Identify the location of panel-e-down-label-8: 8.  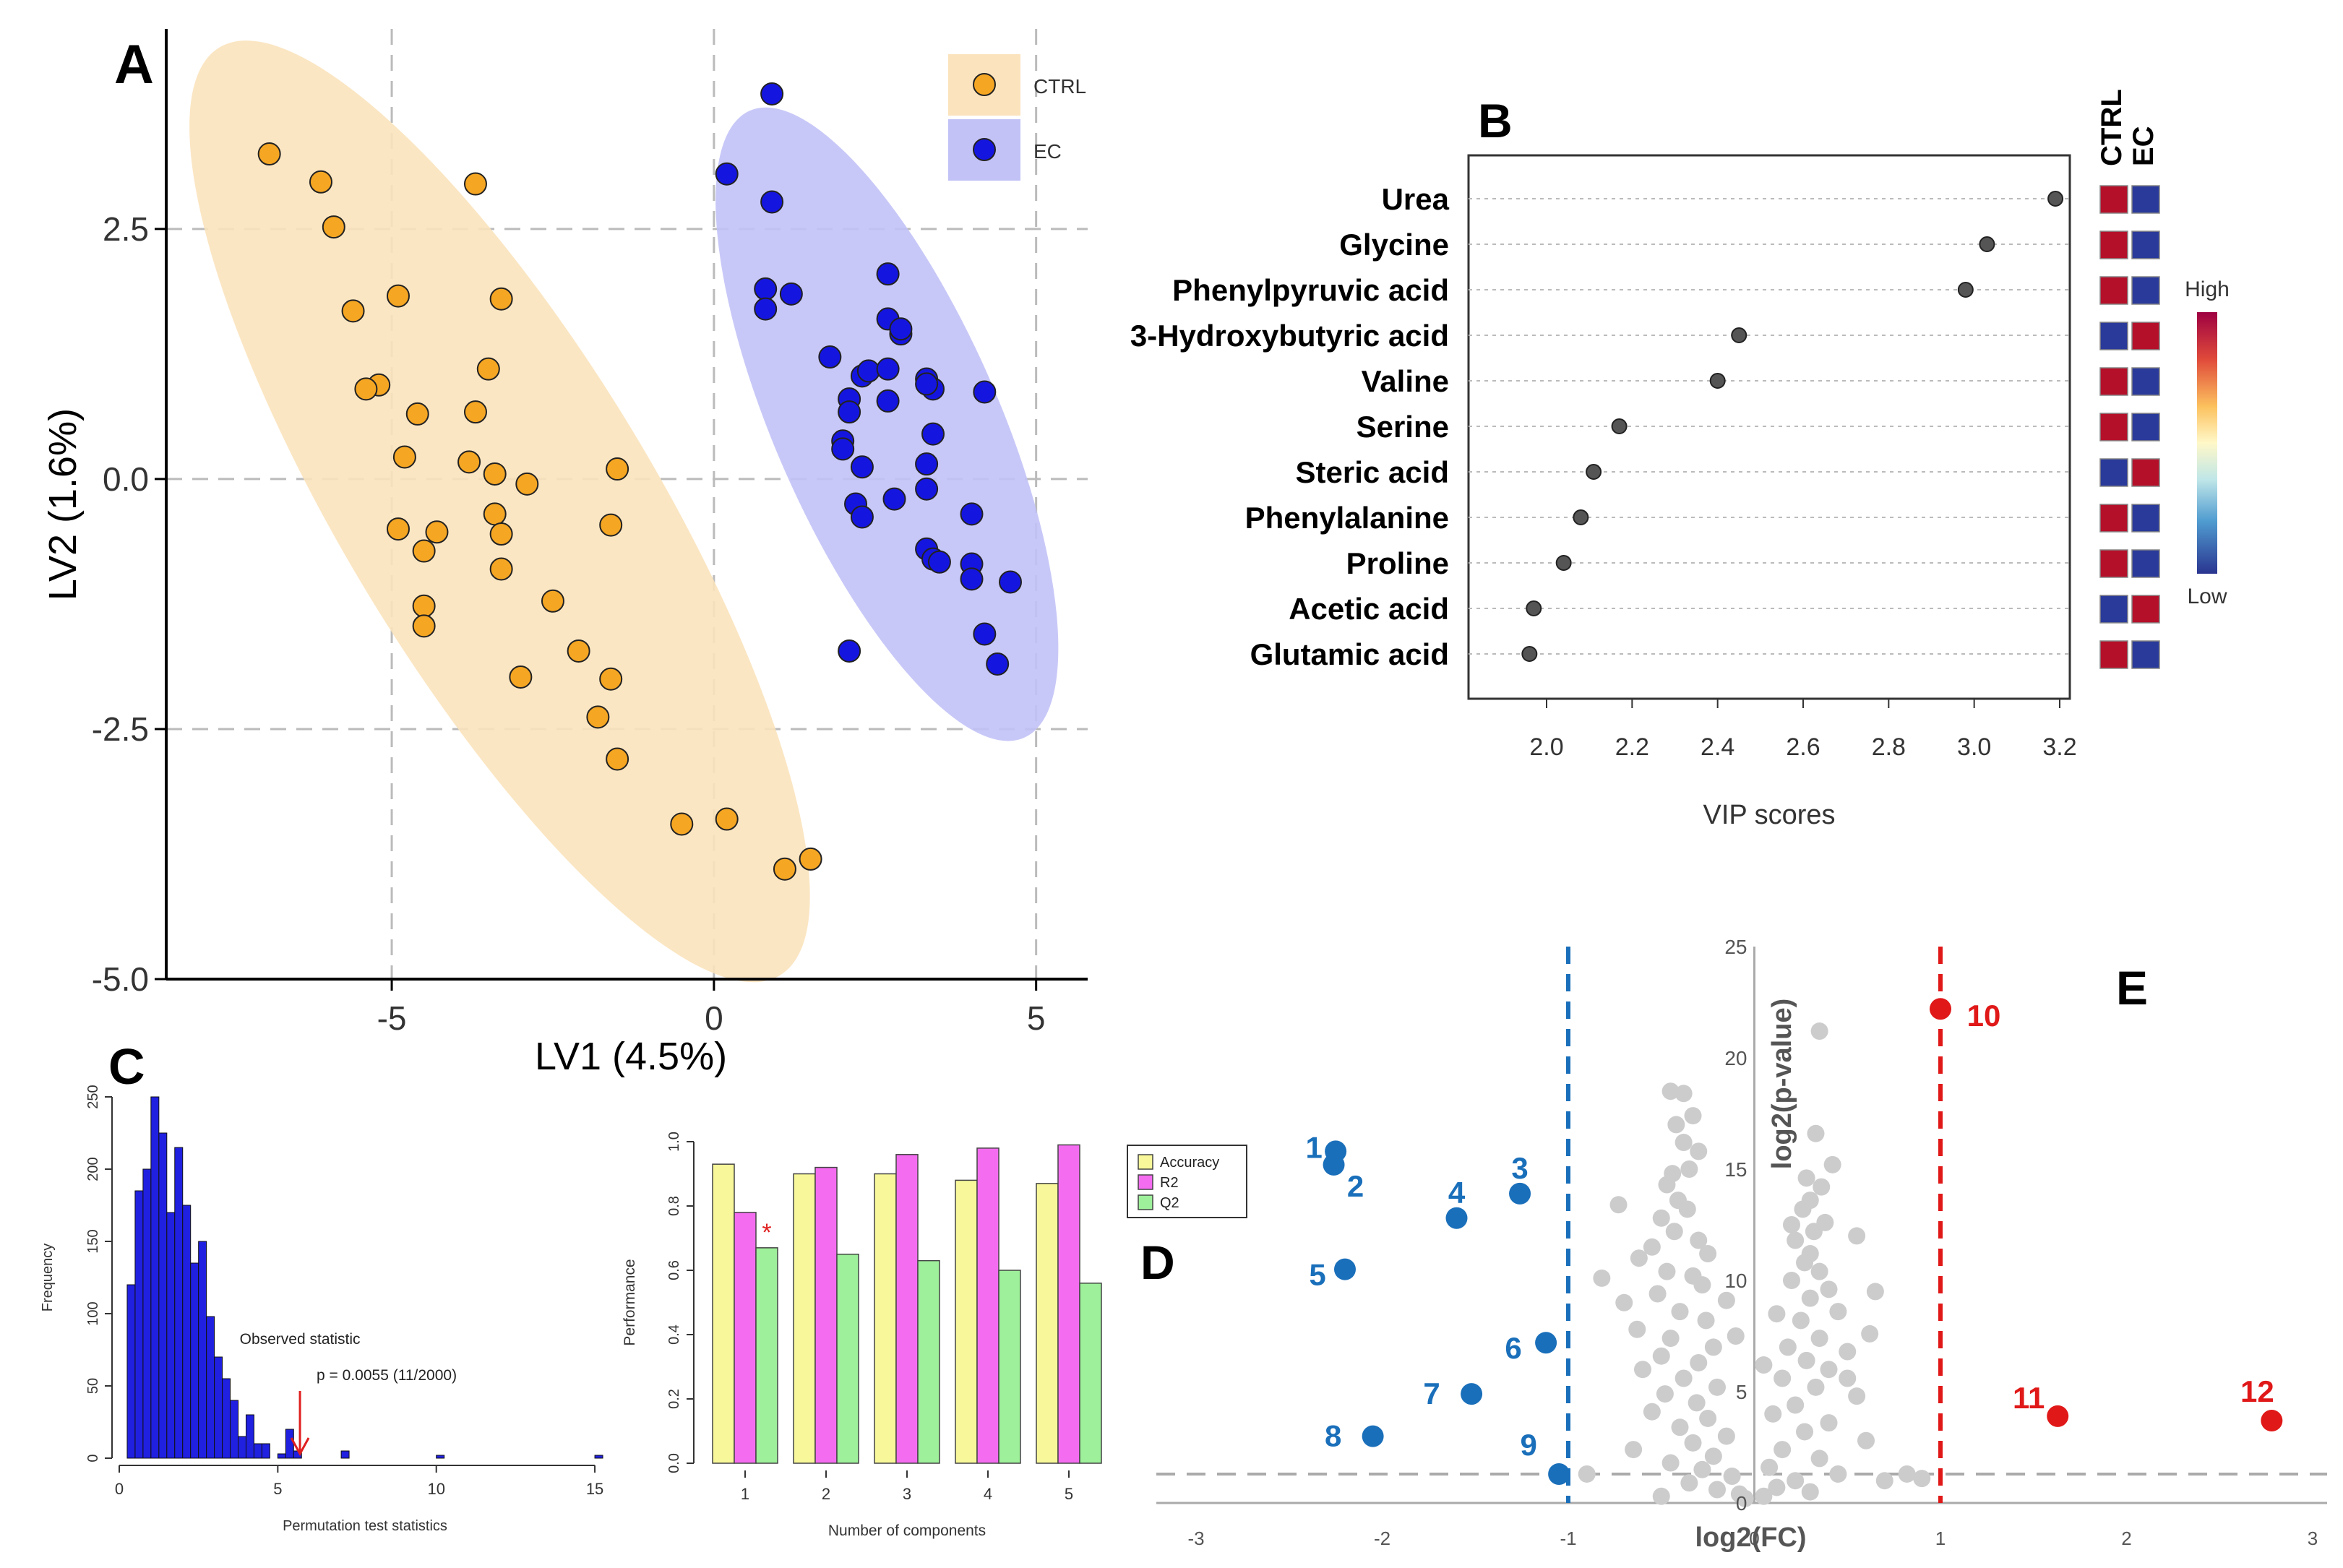
(1333, 1436).